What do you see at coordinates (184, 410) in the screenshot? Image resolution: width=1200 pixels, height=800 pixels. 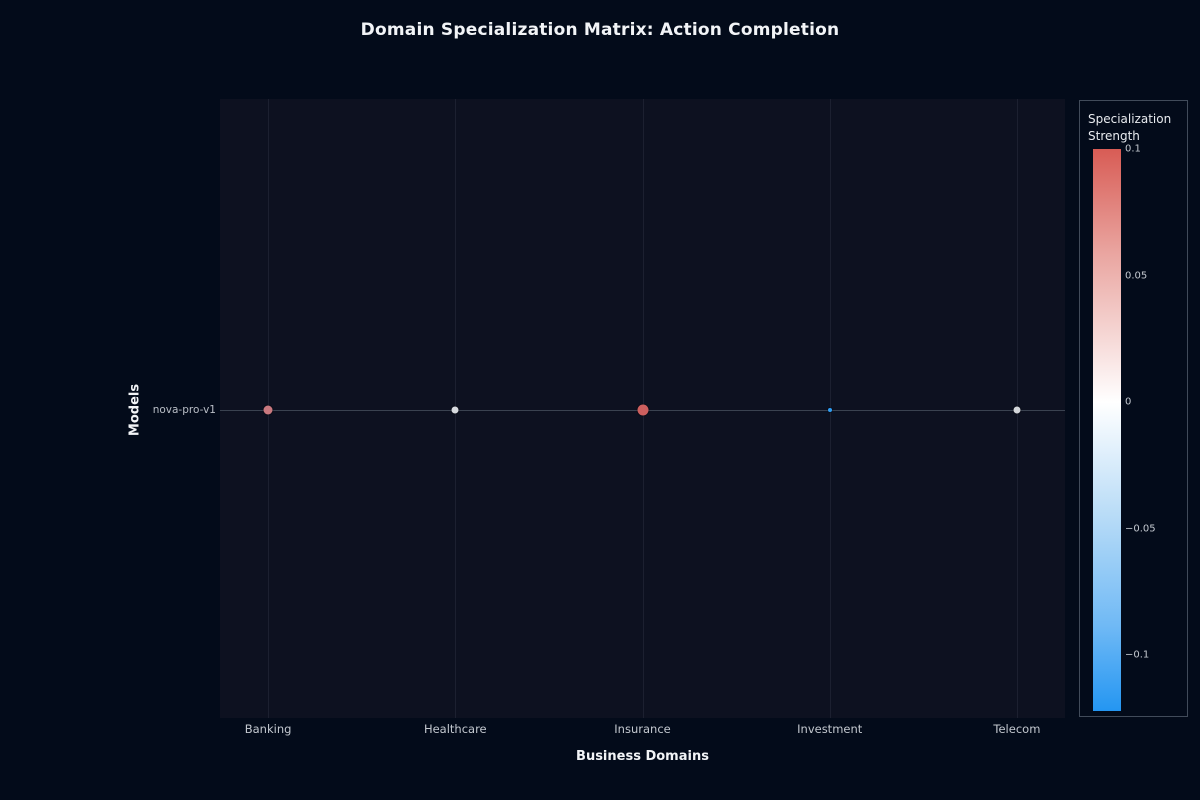 I see `y-tick-label: nova-pro-v1` at bounding box center [184, 410].